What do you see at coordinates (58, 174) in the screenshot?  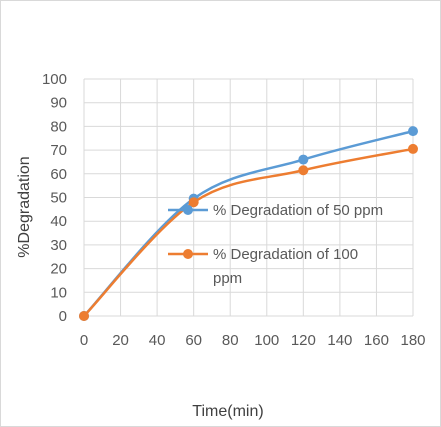 I see `y-tick-label: 60` at bounding box center [58, 174].